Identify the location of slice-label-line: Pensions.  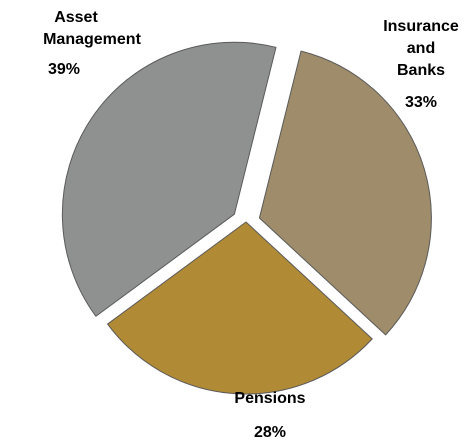
(270, 398).